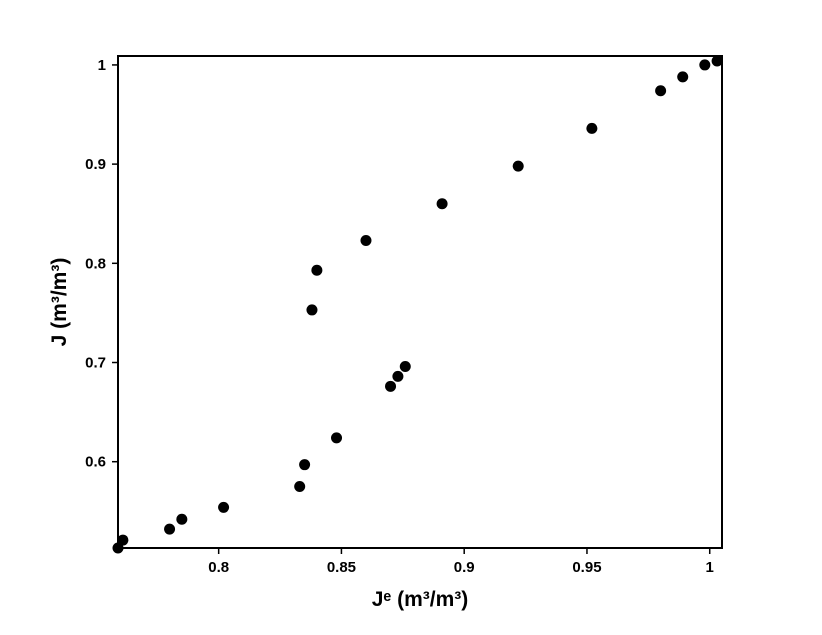  What do you see at coordinates (95, 263) in the screenshot?
I see `y-tick-label: 0.8` at bounding box center [95, 263].